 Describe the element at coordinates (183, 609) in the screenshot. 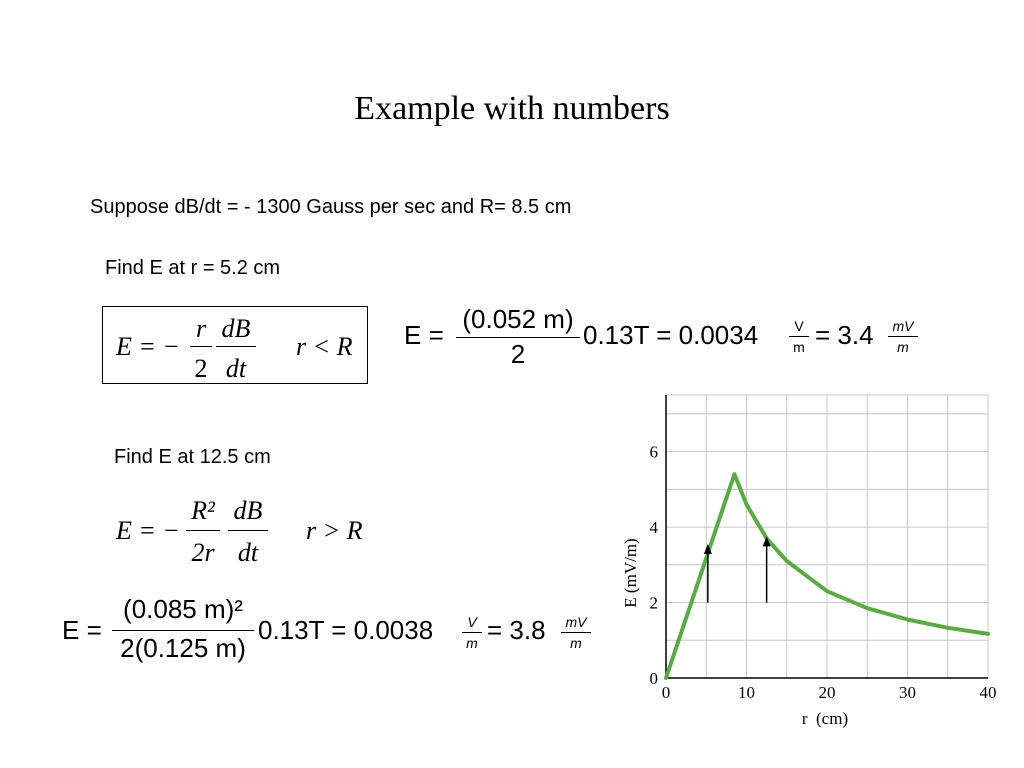

I see `res2-num: (0.085 m)²` at that location.